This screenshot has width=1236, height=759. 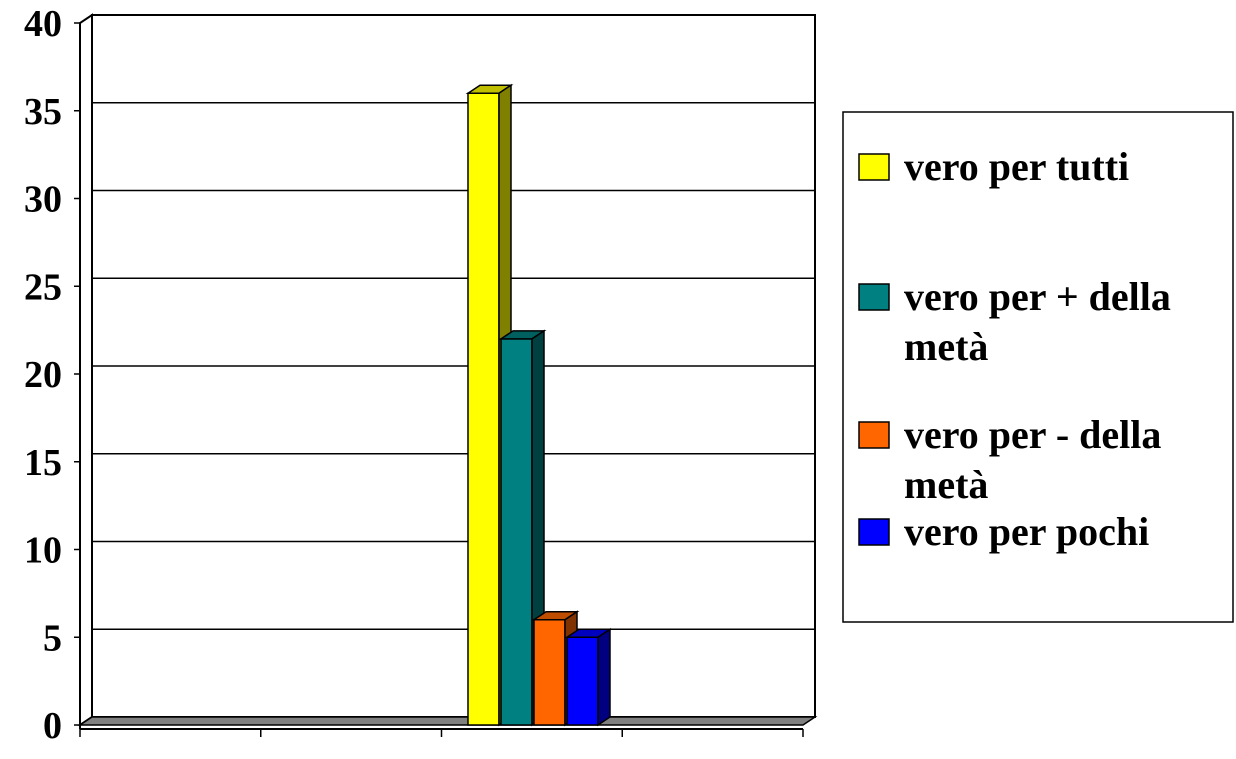 I want to click on bar-layer, so click(x=539, y=405).